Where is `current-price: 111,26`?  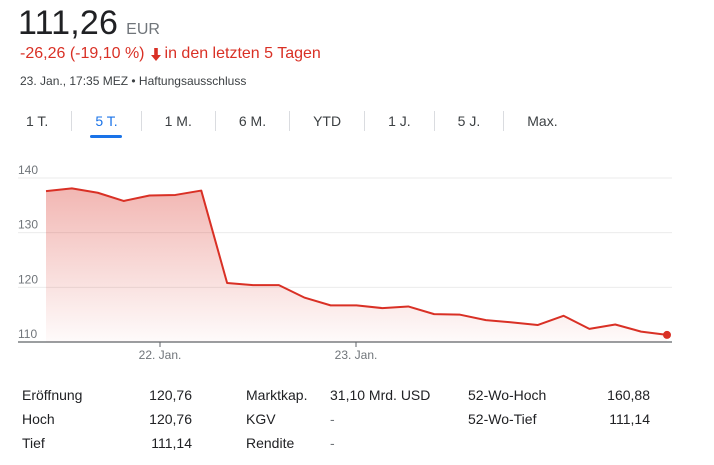 current-price: 111,26 is located at coordinates (68, 23).